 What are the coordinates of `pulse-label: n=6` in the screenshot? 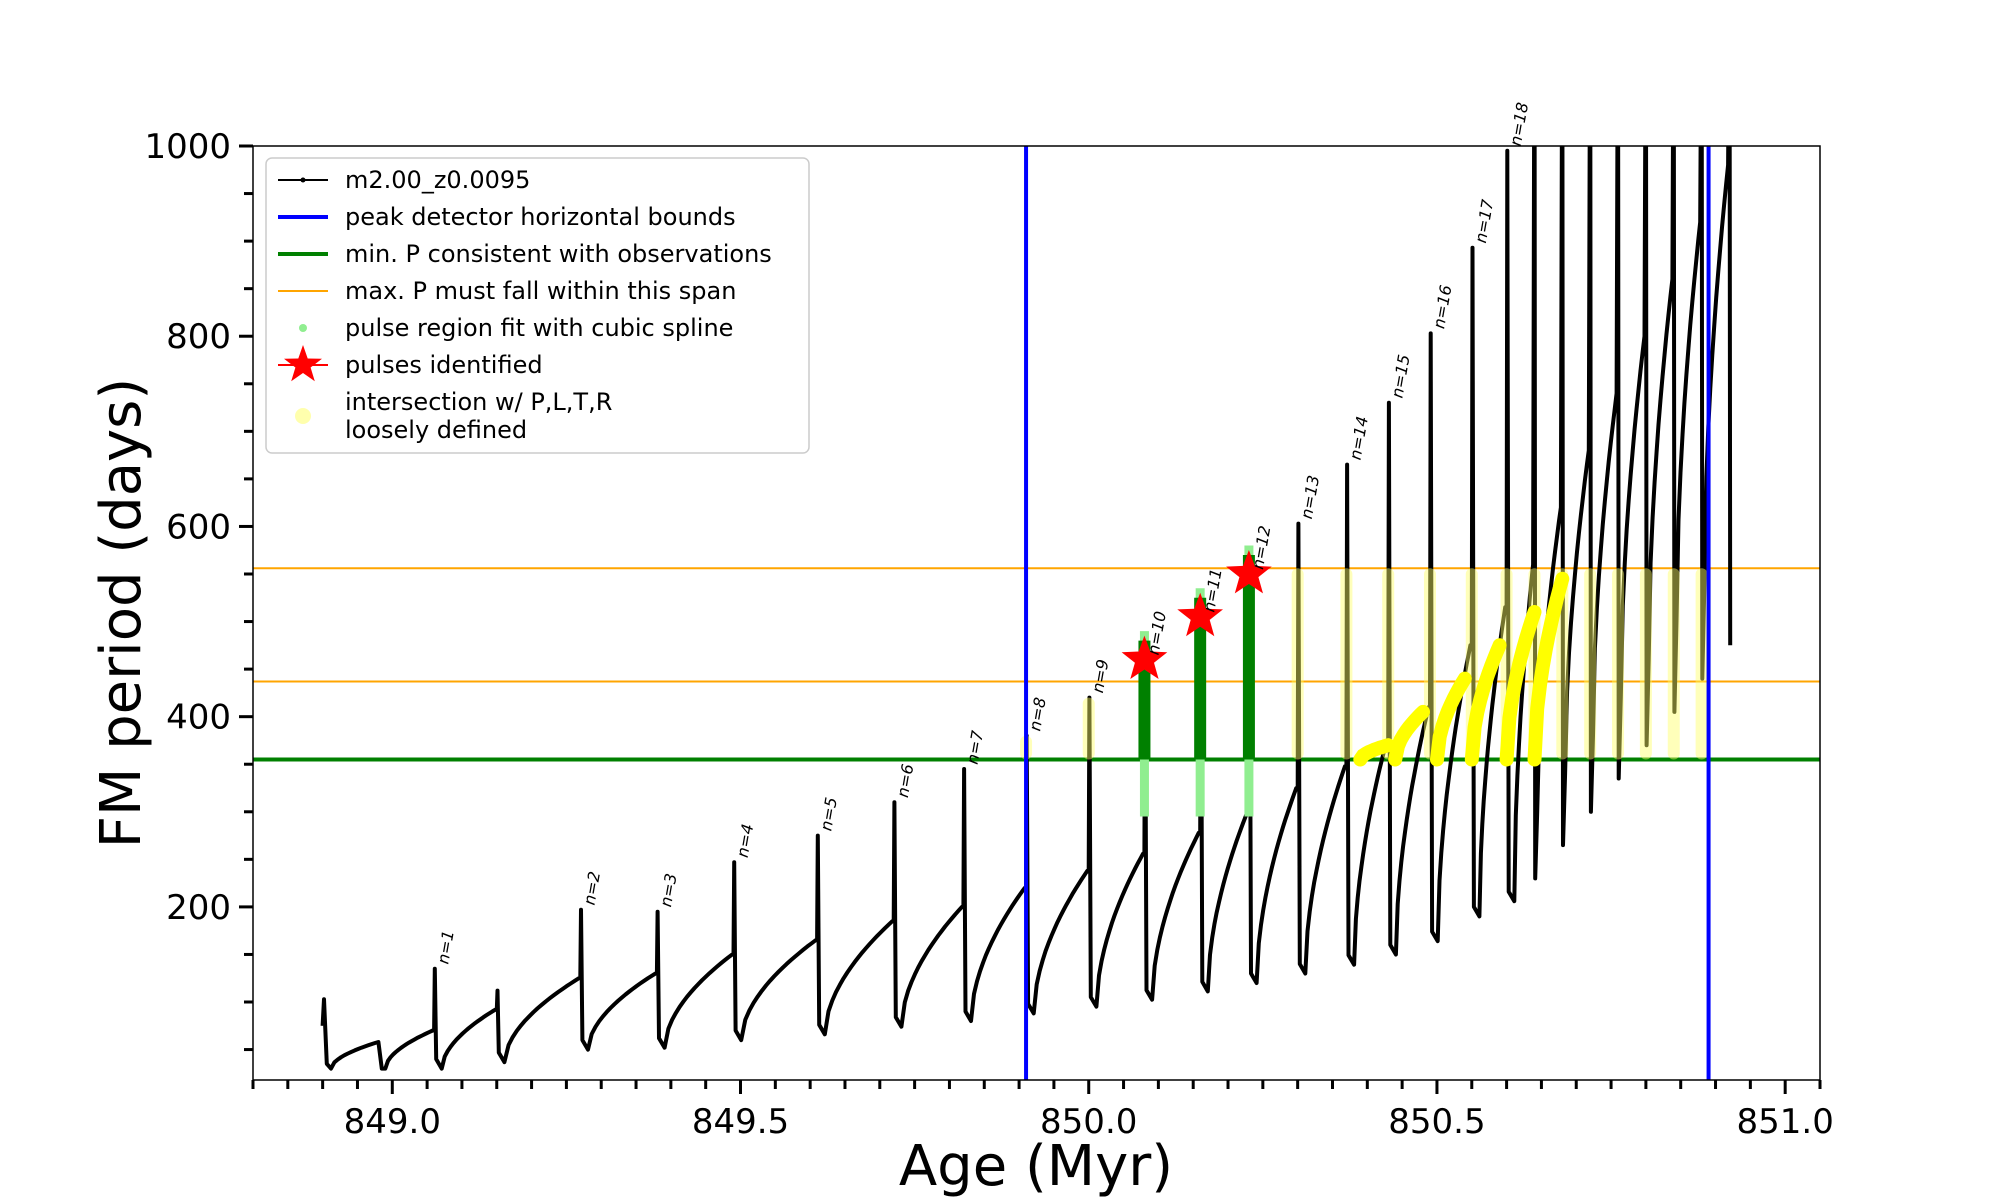 It's located at (905, 780).